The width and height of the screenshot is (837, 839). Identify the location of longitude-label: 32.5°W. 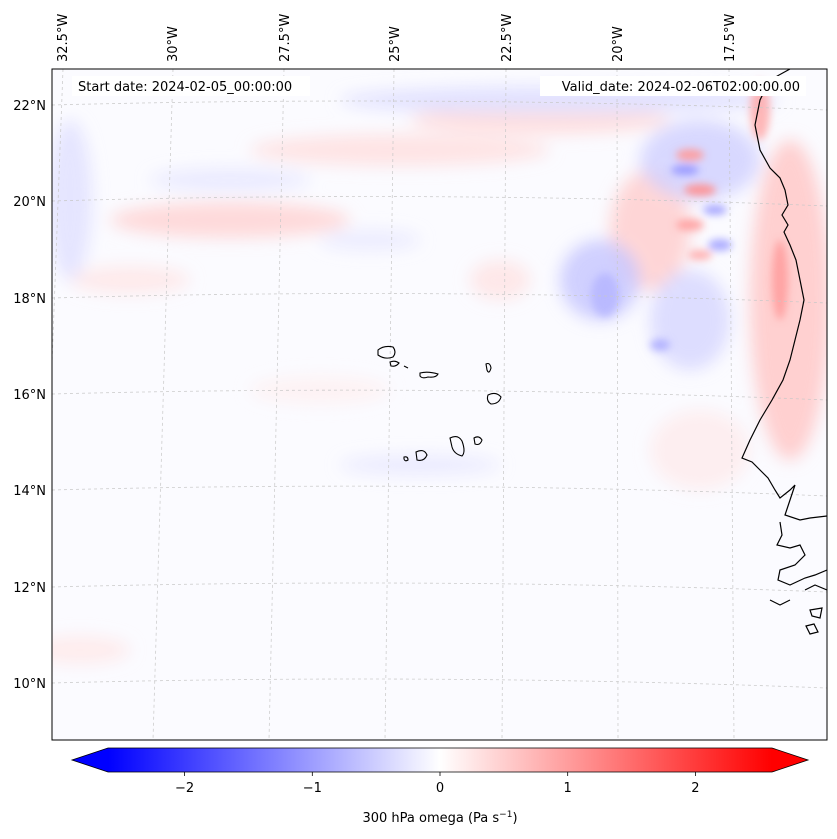
(63, 38).